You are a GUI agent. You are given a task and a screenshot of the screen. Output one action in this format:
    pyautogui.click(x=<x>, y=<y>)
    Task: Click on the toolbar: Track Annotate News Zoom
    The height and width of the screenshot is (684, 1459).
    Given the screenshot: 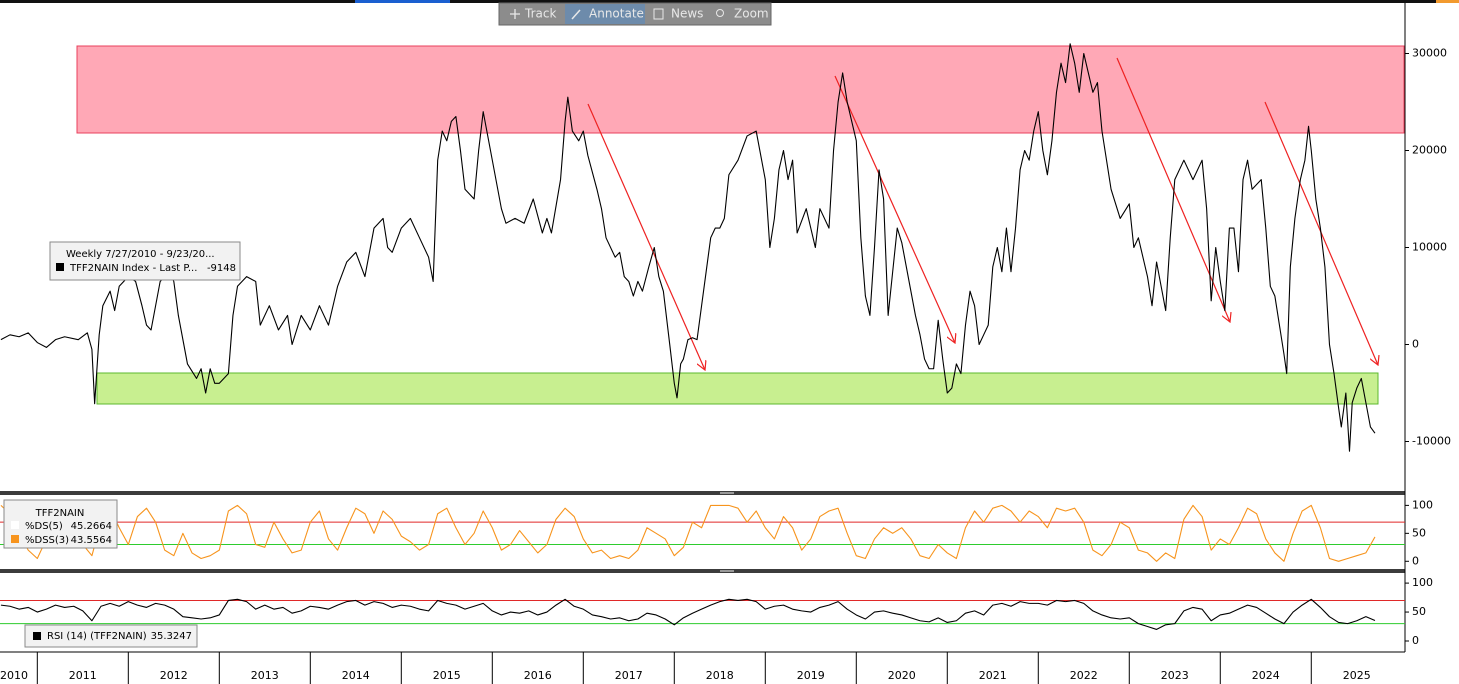 What is the action you would take?
    pyautogui.click(x=635, y=14)
    